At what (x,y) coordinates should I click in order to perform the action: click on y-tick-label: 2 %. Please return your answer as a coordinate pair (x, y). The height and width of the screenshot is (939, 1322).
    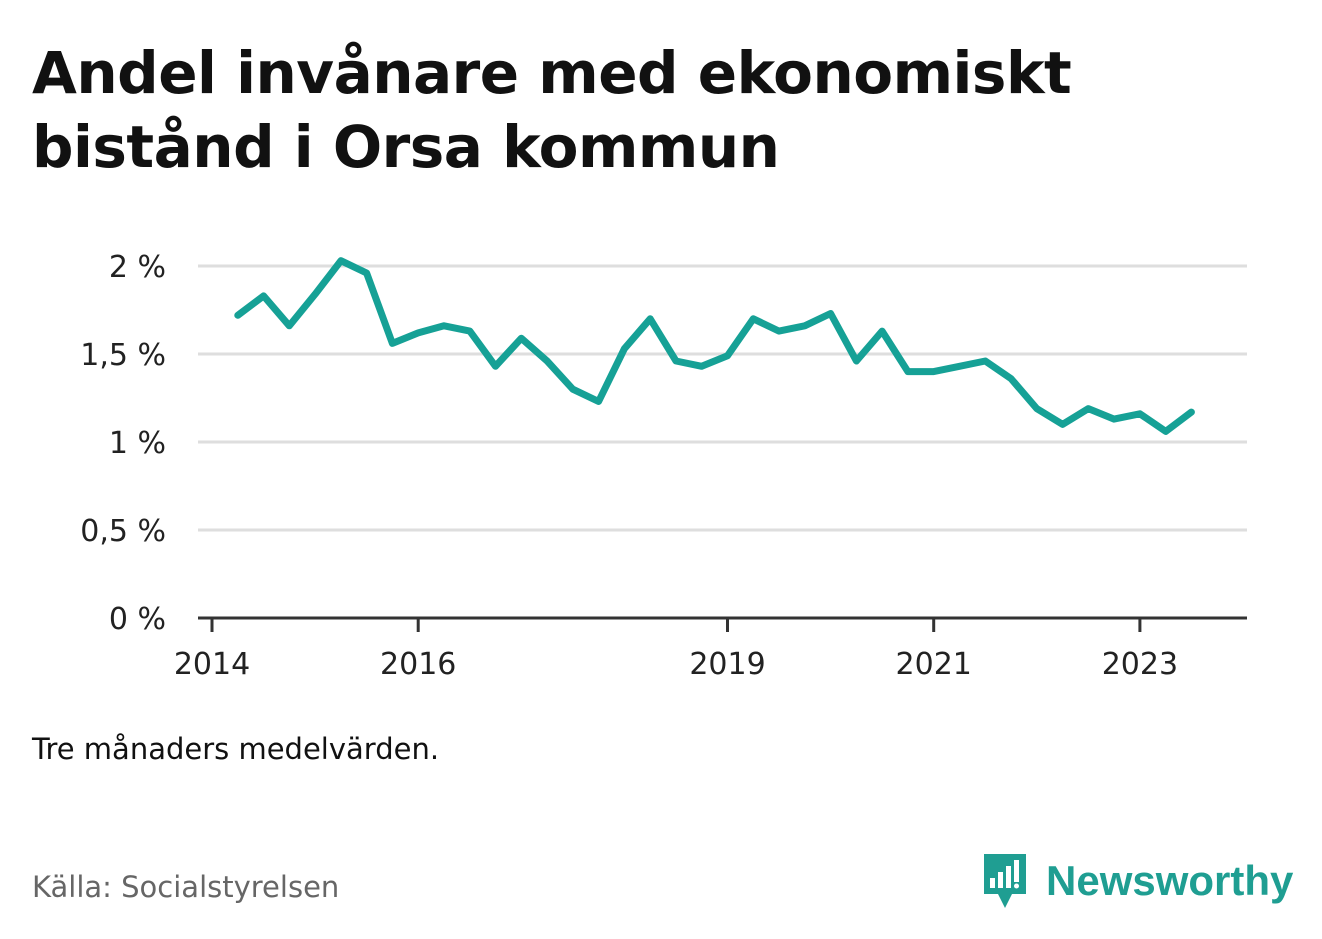
    Looking at the image, I should click on (137, 267).